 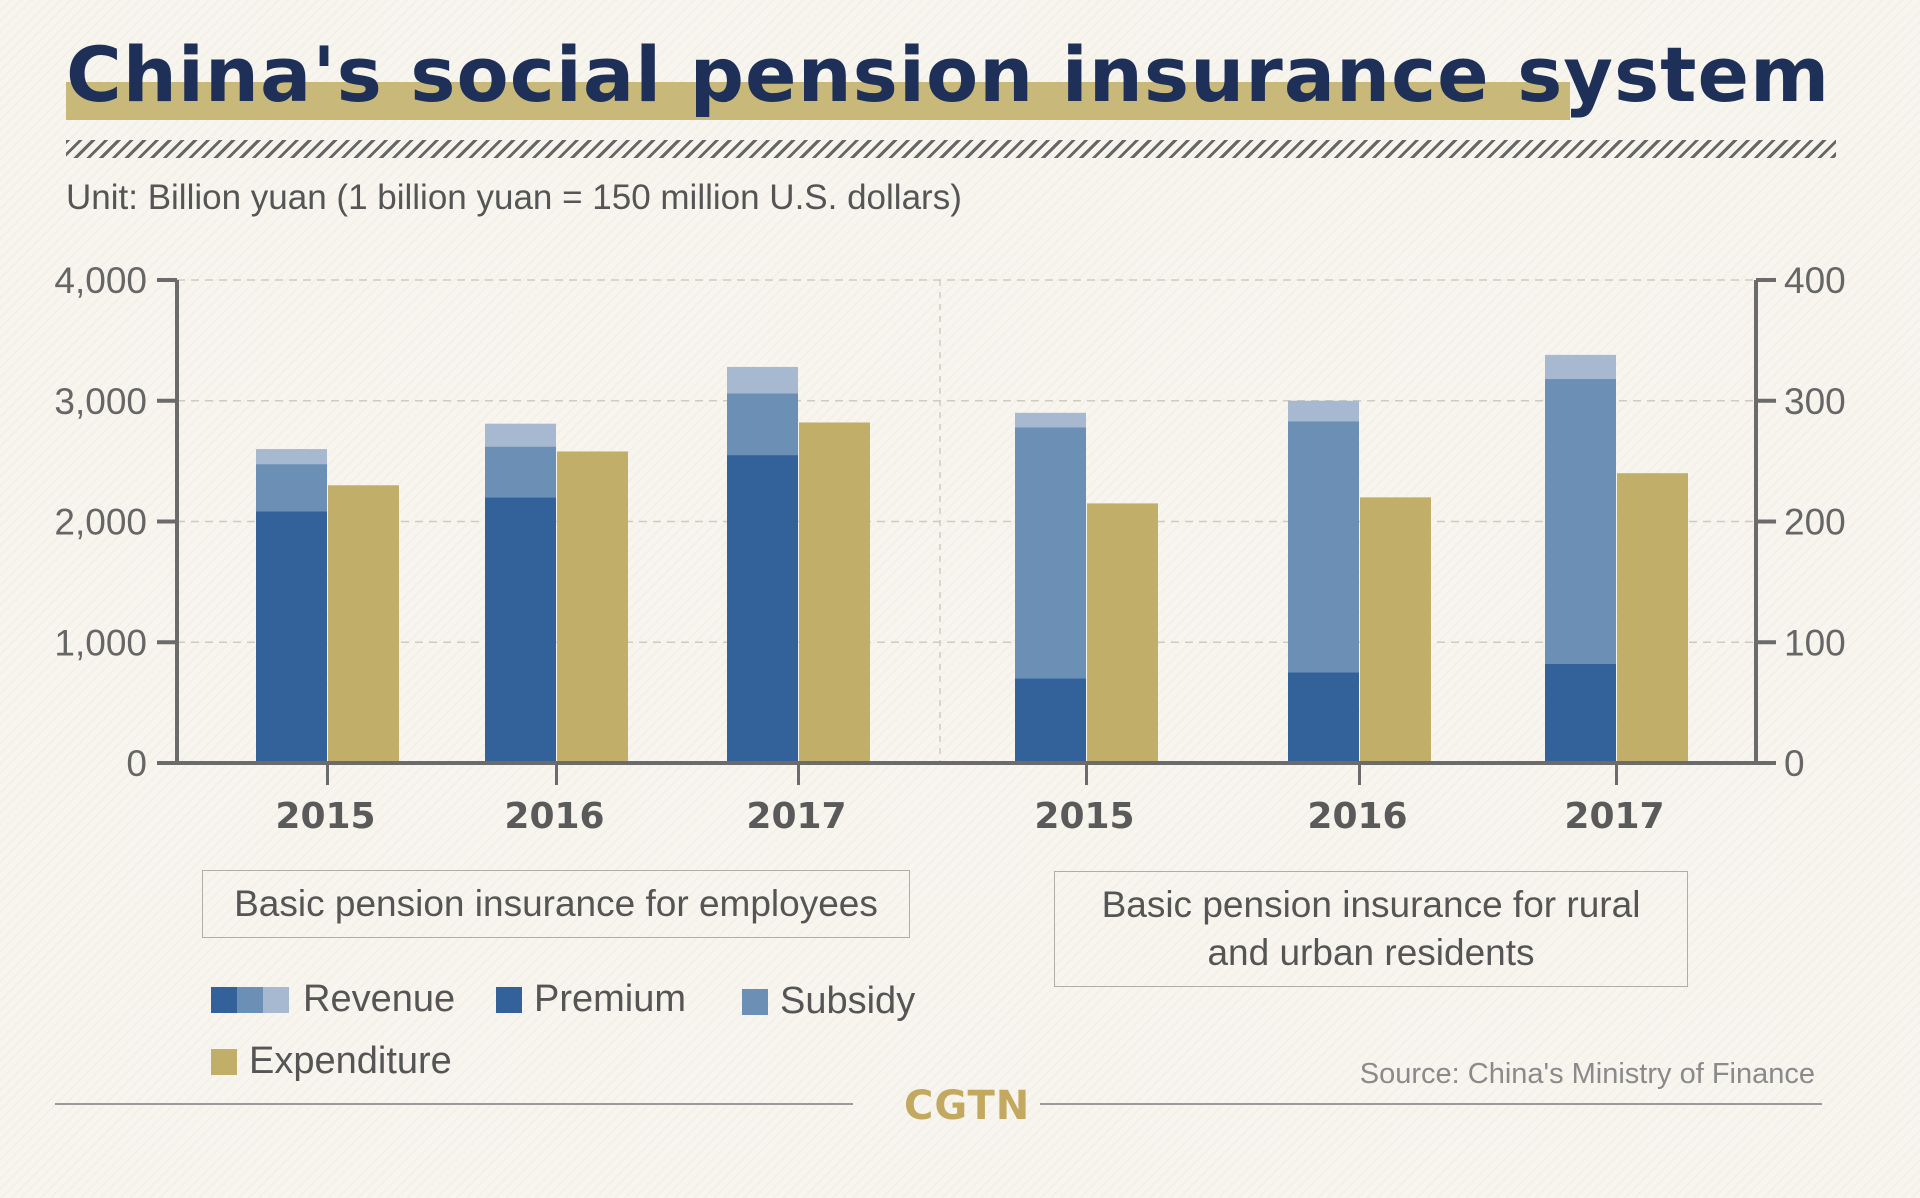 I want to click on legend-premium-label: Premium, so click(x=610, y=999).